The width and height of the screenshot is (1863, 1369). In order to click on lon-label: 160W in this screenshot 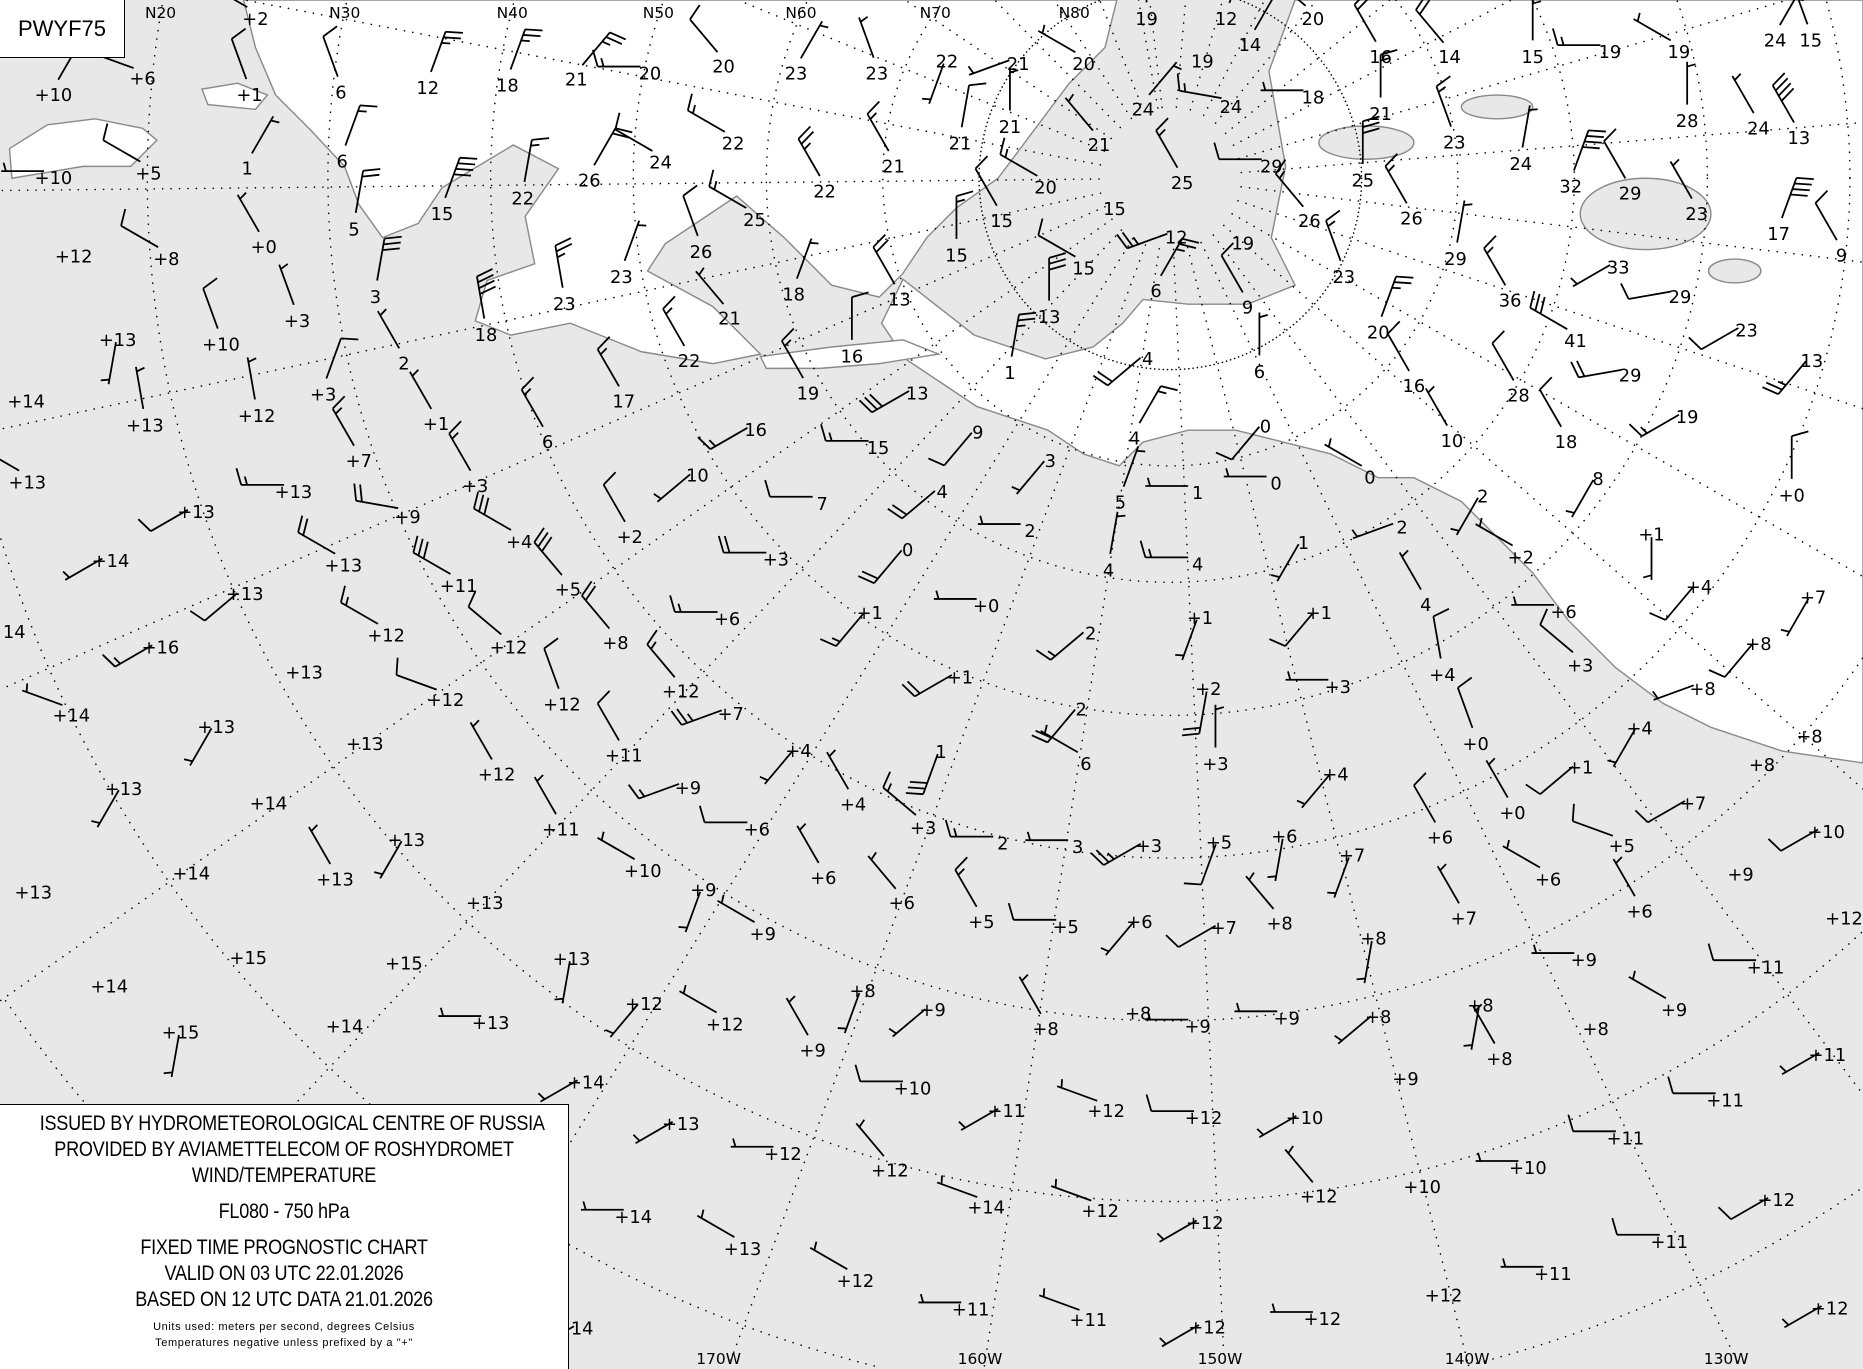, I will do `click(980, 1359)`.